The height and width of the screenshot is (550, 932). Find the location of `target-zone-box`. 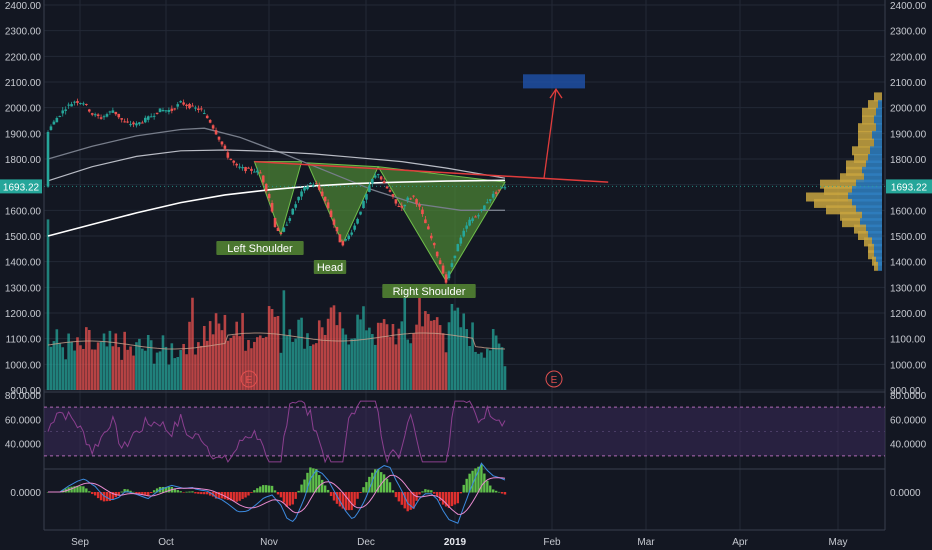

target-zone-box is located at coordinates (554, 81).